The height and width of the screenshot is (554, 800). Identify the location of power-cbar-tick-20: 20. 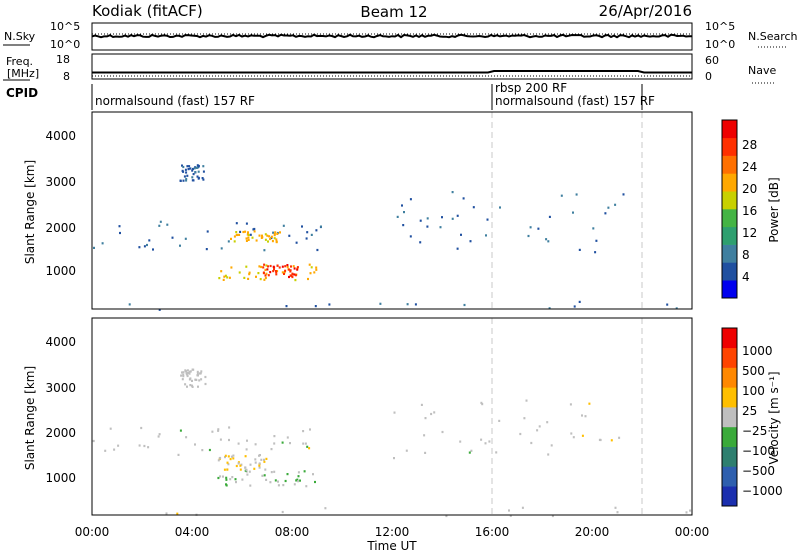
(749, 189).